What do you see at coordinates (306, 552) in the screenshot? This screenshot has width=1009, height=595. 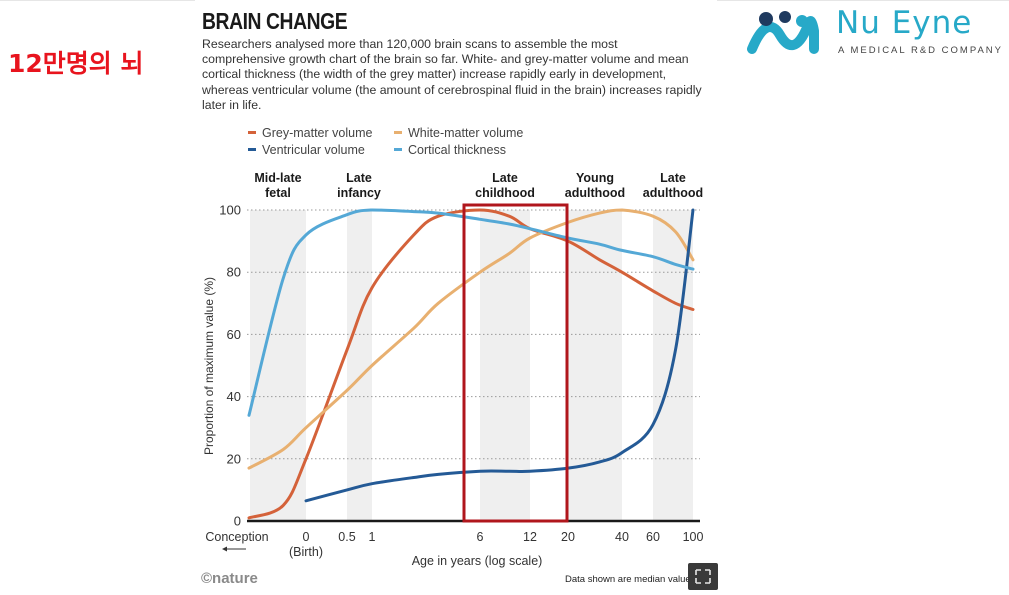 I see `birth-sublabel: (Birth)` at bounding box center [306, 552].